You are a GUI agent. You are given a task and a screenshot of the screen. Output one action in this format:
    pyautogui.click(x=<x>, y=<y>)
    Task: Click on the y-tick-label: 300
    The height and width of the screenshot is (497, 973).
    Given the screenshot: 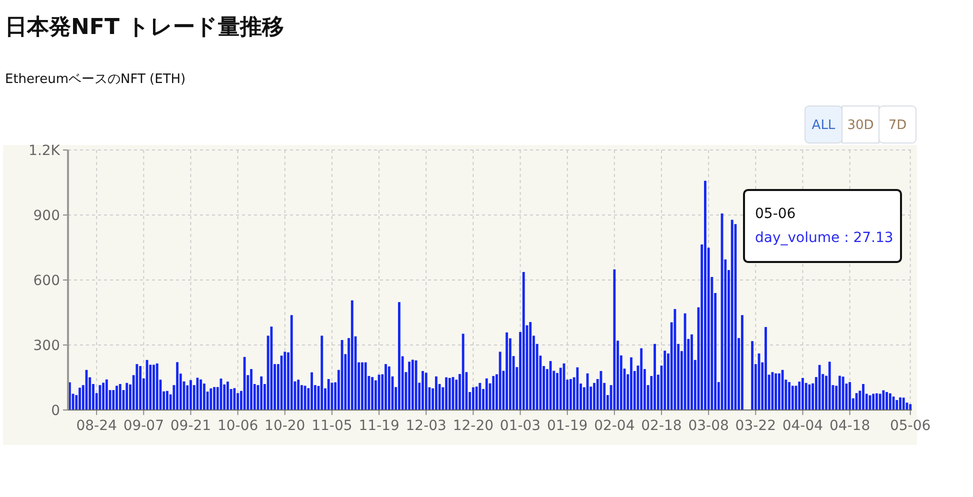 What is the action you would take?
    pyautogui.click(x=46, y=346)
    